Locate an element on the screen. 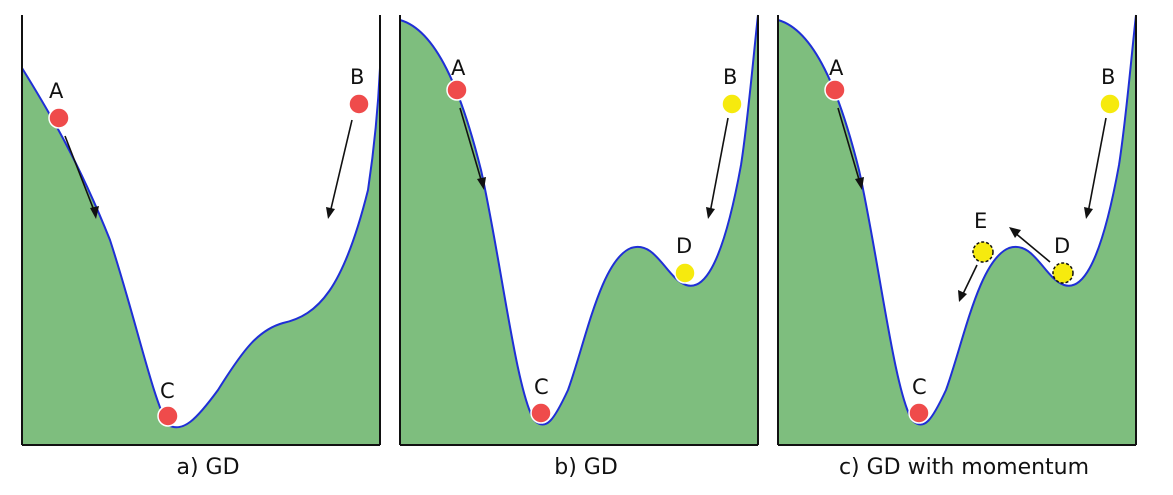 This screenshot has width=1173, height=495. panel-c-caption: c) GD with momentum is located at coordinates (964, 467).